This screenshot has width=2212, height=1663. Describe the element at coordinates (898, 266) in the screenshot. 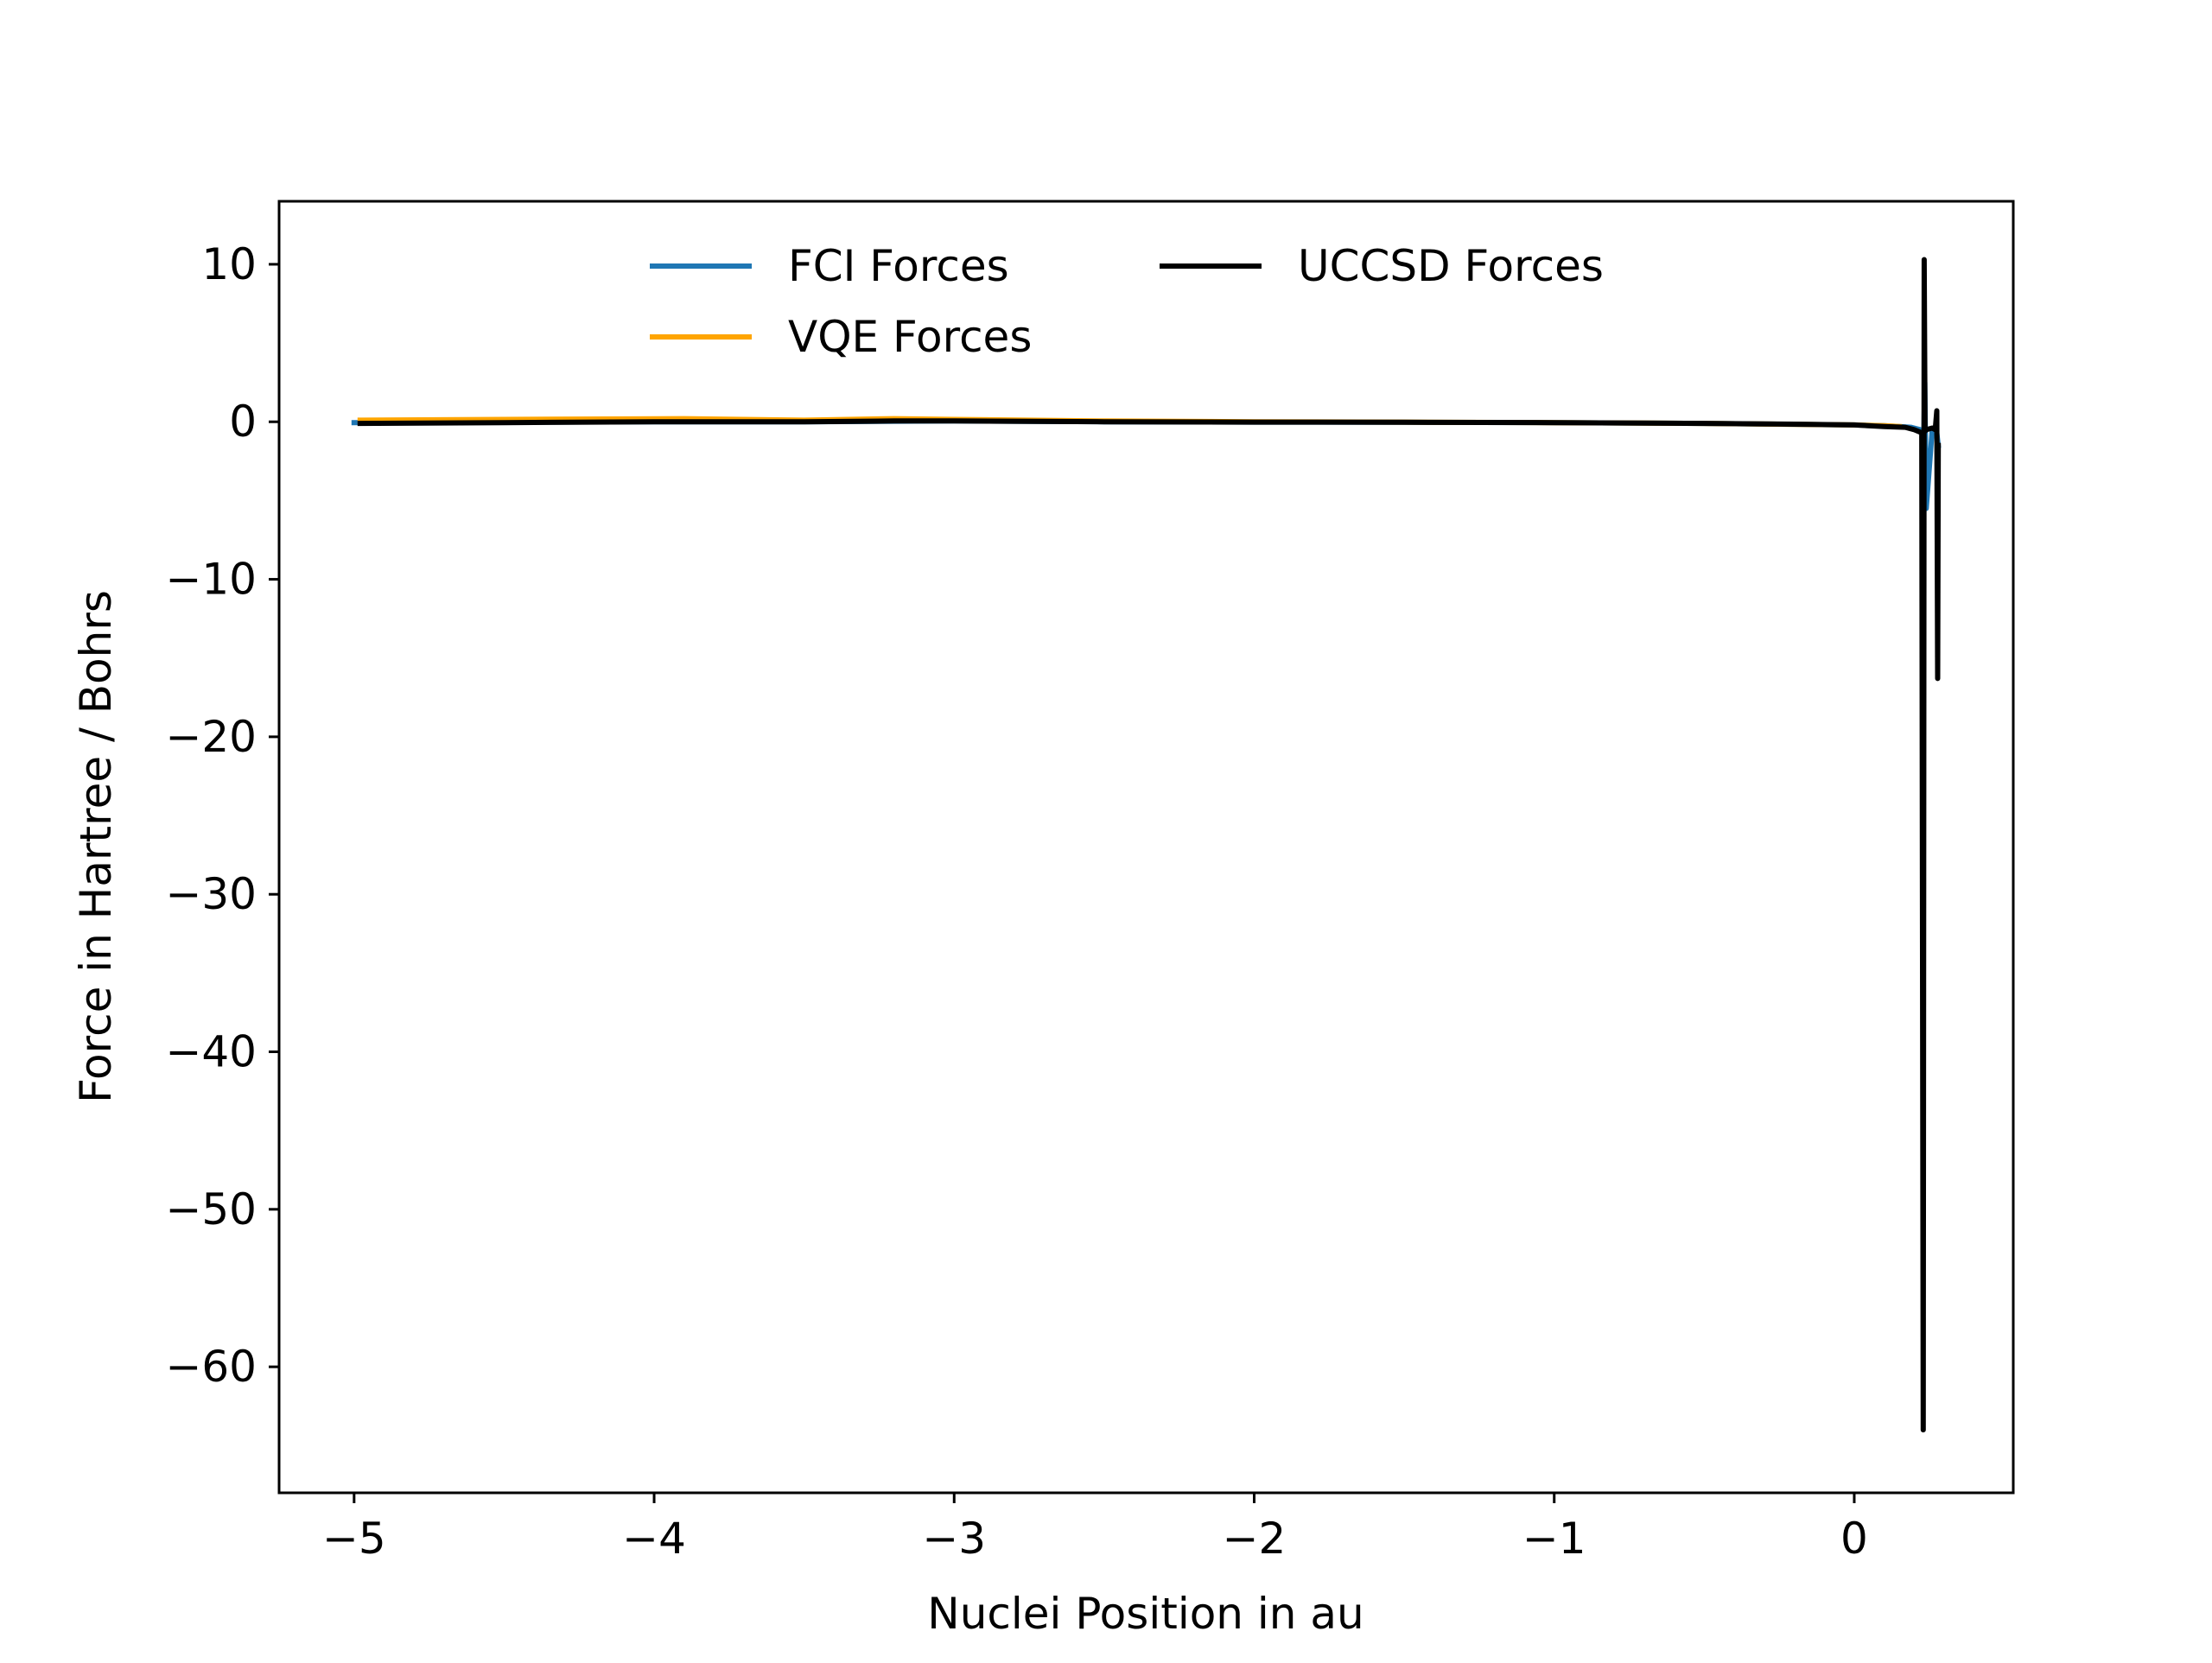

I see `legend-label-1: FCI Forces` at that location.